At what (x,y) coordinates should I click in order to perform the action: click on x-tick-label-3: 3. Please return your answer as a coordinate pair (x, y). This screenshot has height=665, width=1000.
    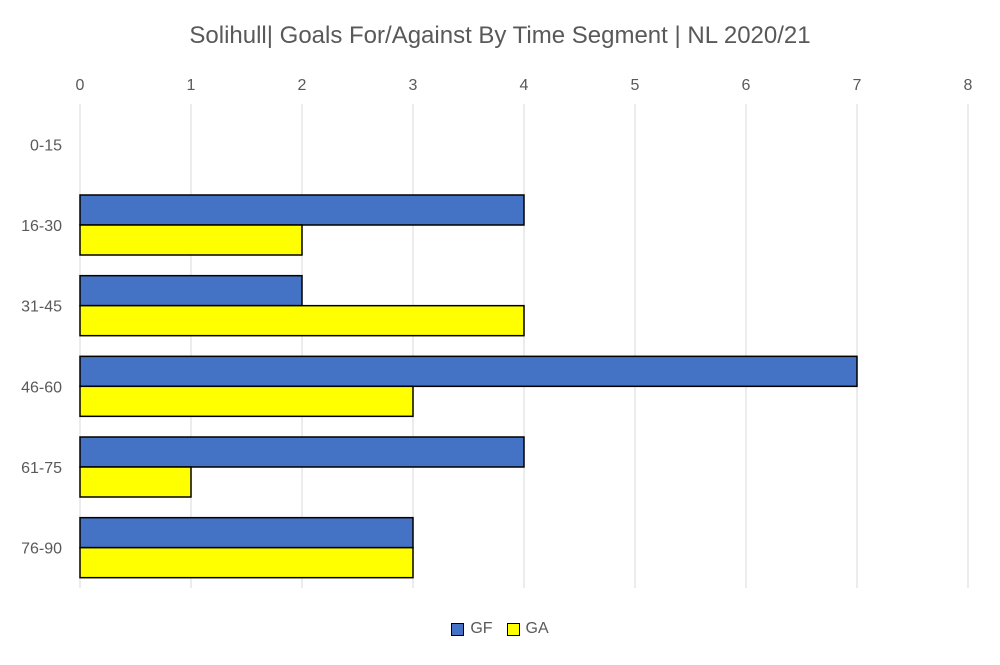
    Looking at the image, I should click on (413, 85).